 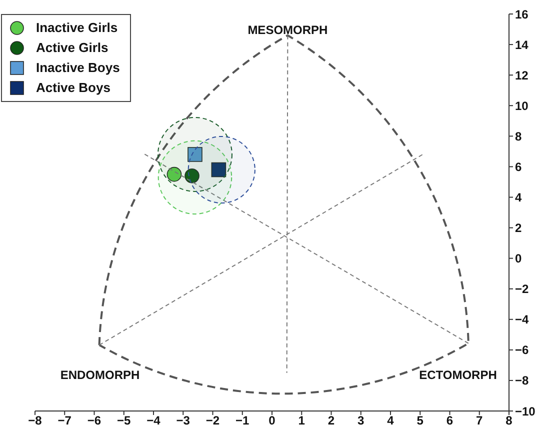 What do you see at coordinates (518, 228) in the screenshot?
I see `y-tick-label: 2` at bounding box center [518, 228].